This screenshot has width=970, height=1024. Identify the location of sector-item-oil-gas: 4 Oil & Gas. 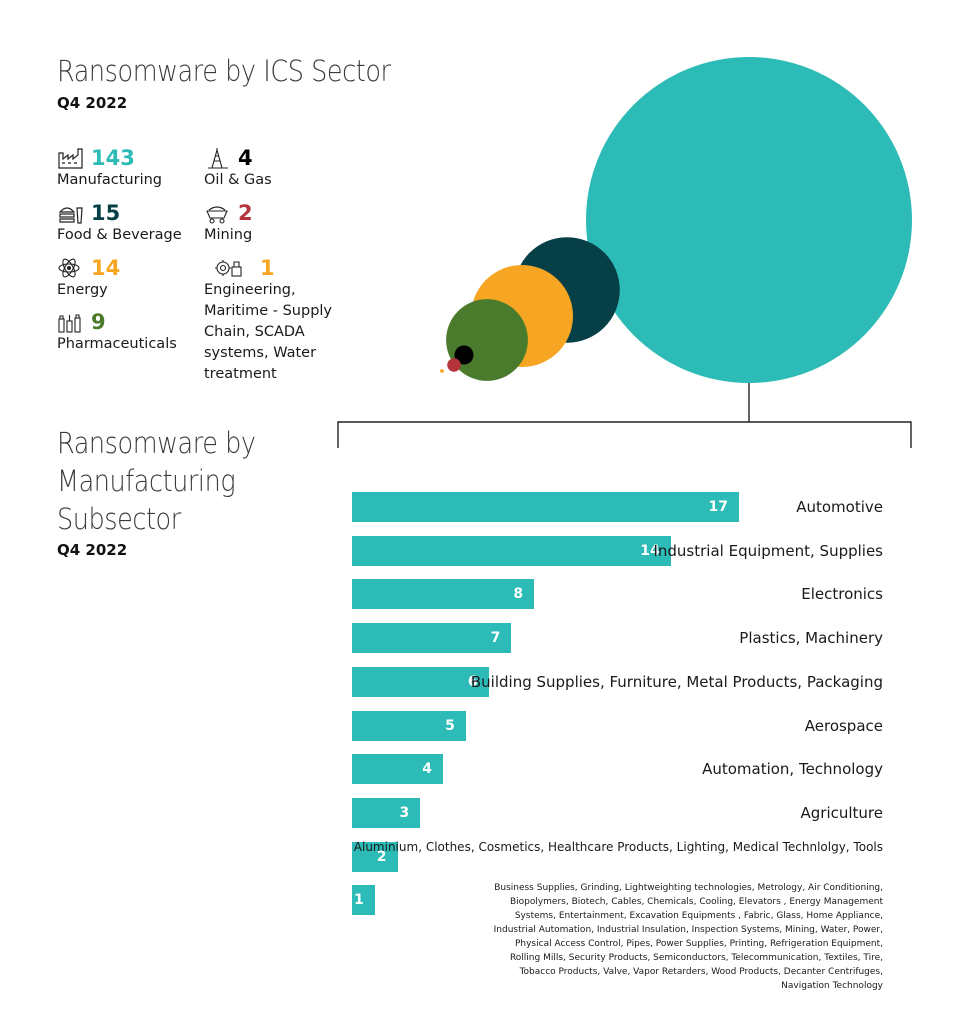
(279, 168).